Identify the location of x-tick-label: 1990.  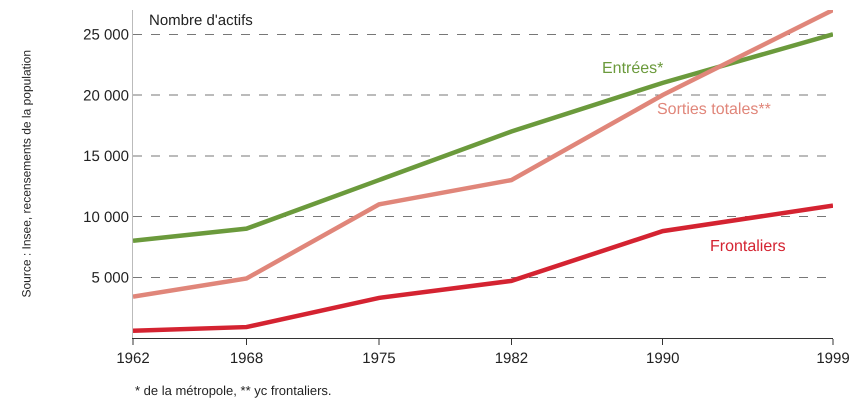
(663, 358).